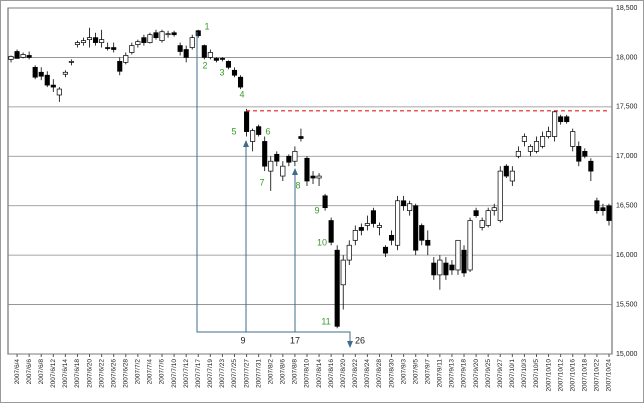  I want to click on x-tick-label: 2007/6/26, so click(113, 373).